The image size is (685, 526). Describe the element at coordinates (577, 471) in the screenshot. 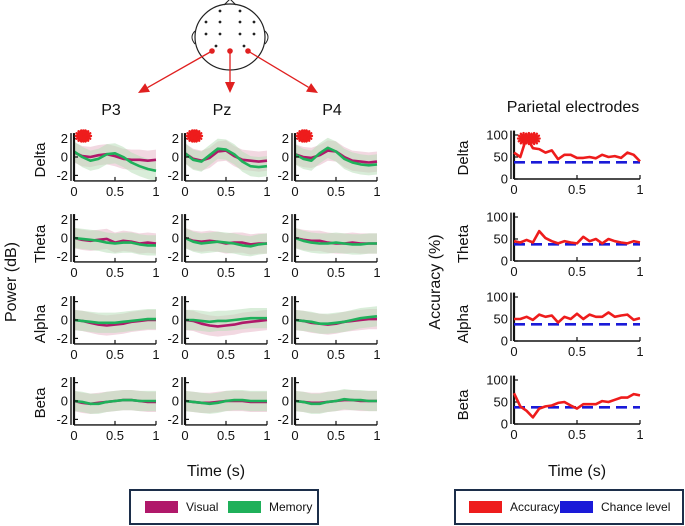

I see `right-xlabel: Time (s)` at that location.